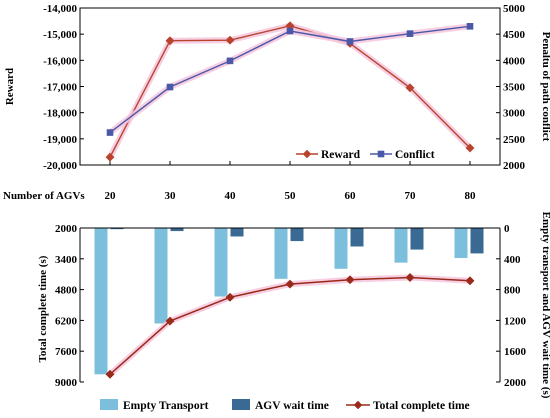  What do you see at coordinates (514, 61) in the screenshot?
I see `right-tick-label: 4000` at bounding box center [514, 61].